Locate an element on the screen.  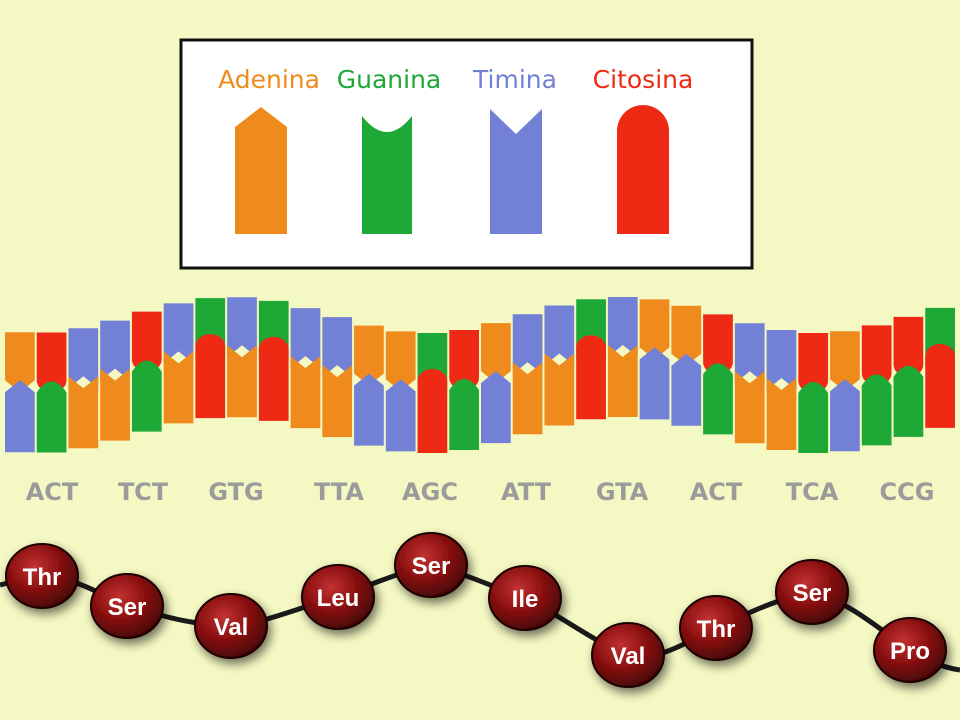
legend-label-guanina: Guanina is located at coordinates (389, 79).